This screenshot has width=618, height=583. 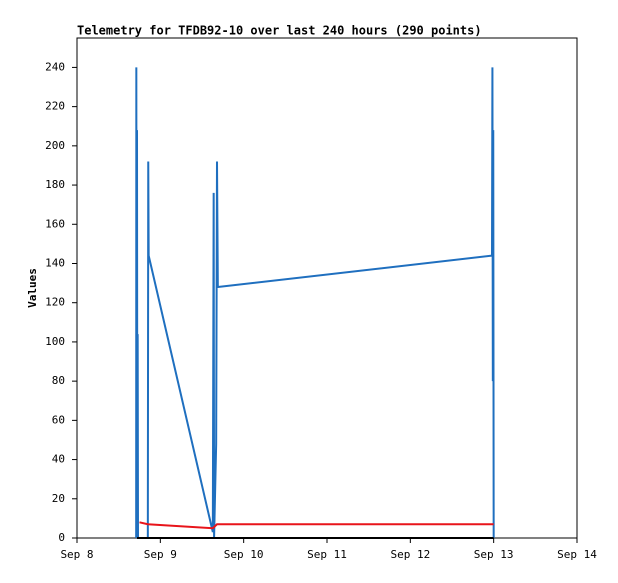 What do you see at coordinates (55, 341) in the screenshot?
I see `y-tick-label: 100` at bounding box center [55, 341].